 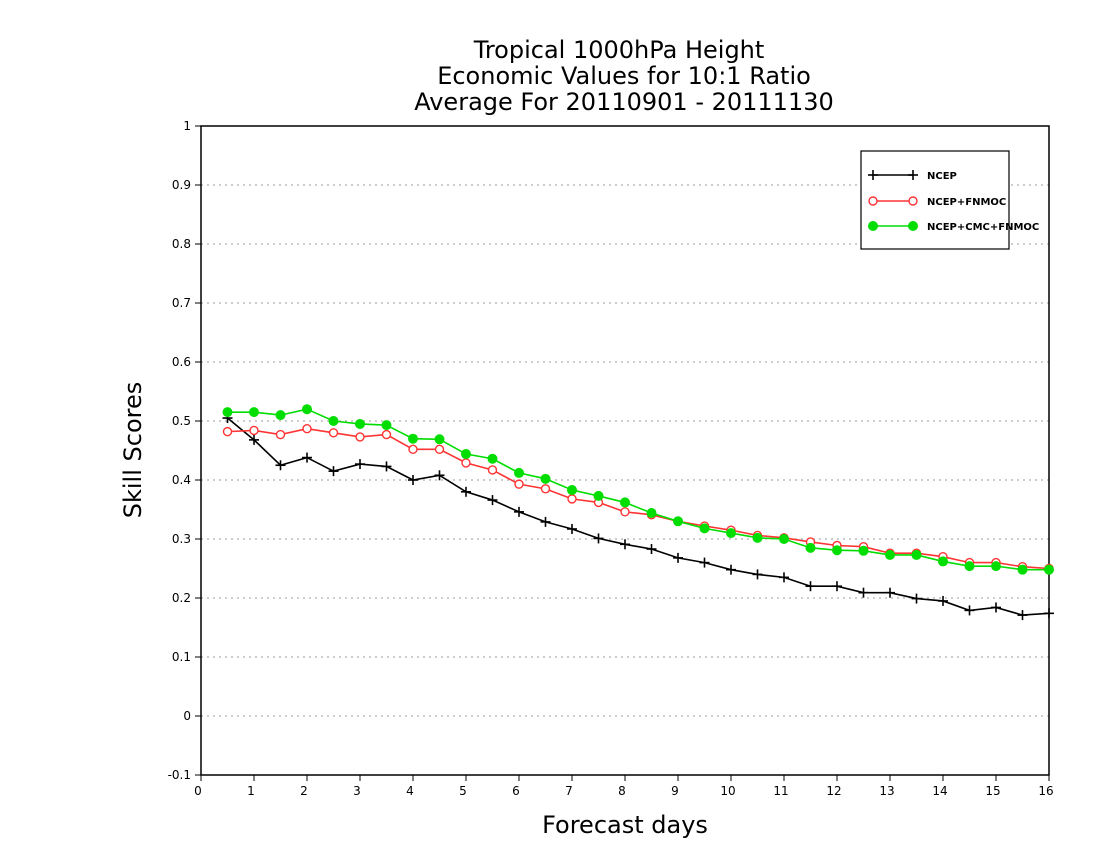 What do you see at coordinates (625, 825) in the screenshot?
I see `x-axis-title: Forecast days` at bounding box center [625, 825].